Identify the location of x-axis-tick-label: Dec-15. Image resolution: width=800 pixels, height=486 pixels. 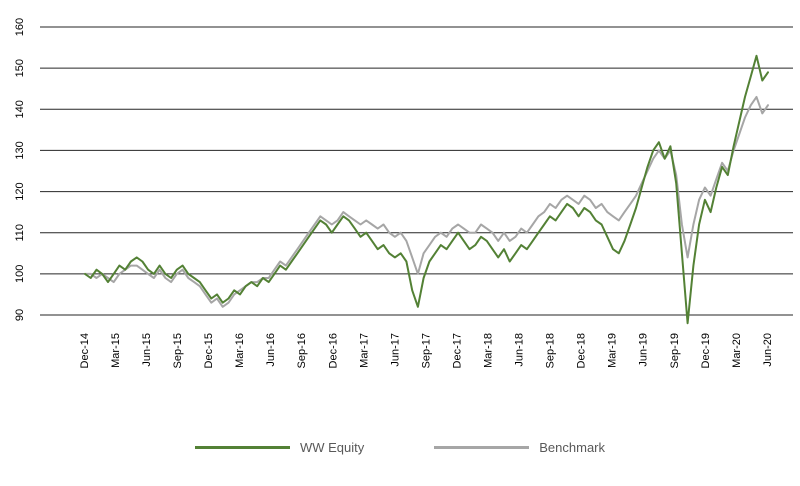
(209, 350).